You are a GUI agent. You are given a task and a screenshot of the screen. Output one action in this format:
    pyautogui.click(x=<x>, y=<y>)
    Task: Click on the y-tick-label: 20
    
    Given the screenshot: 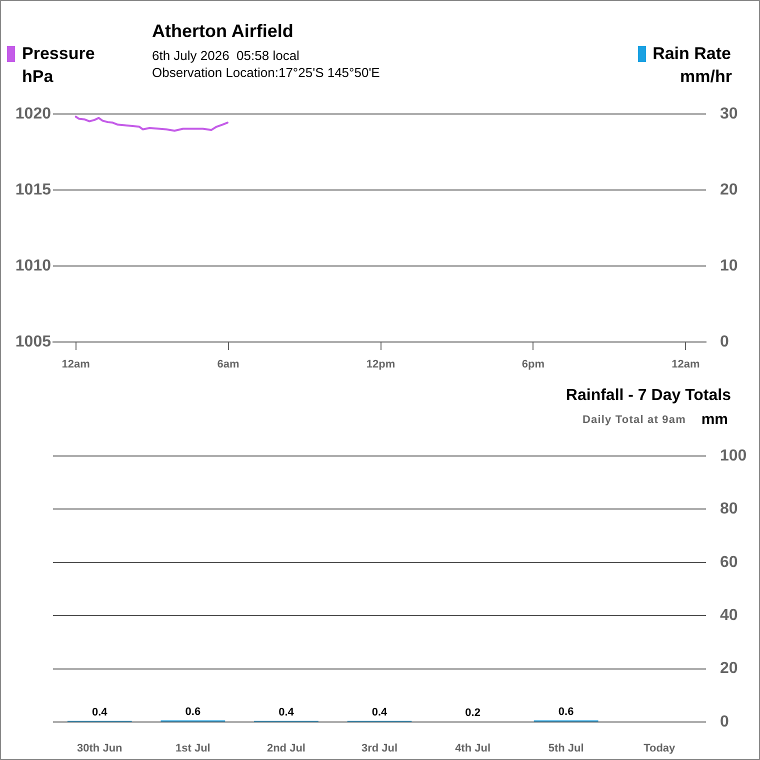 What is the action you would take?
    pyautogui.click(x=729, y=669)
    